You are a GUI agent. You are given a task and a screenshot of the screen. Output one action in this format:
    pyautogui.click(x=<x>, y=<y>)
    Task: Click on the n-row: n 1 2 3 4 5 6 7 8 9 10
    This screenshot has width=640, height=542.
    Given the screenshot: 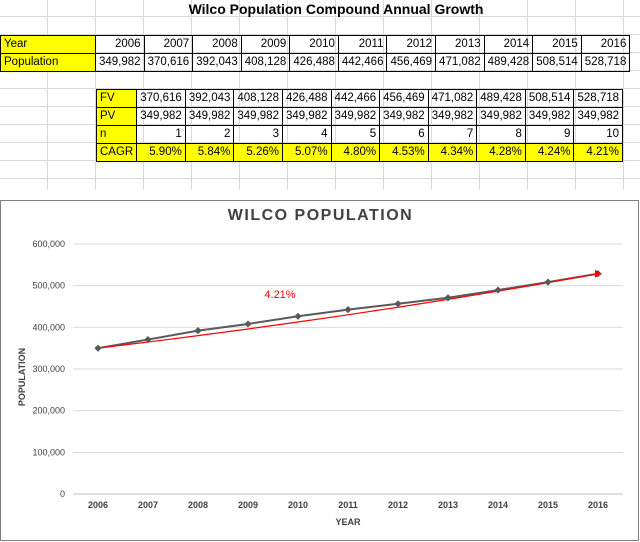 What is the action you would take?
    pyautogui.click(x=359, y=134)
    